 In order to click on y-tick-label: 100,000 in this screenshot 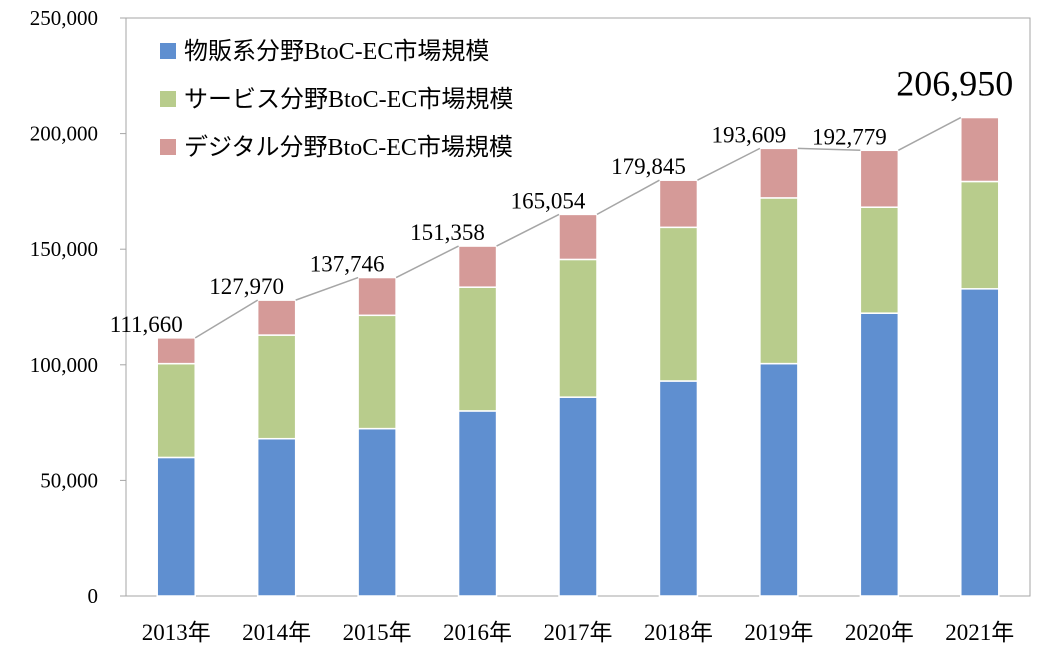, I will do `click(64, 365)`.